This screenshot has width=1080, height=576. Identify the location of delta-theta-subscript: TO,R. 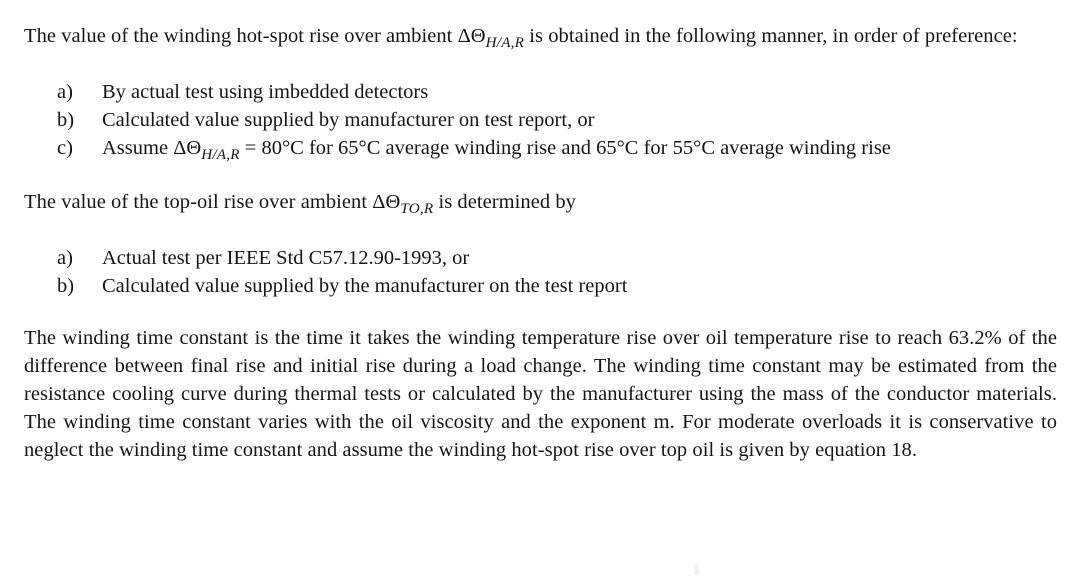
(417, 209).